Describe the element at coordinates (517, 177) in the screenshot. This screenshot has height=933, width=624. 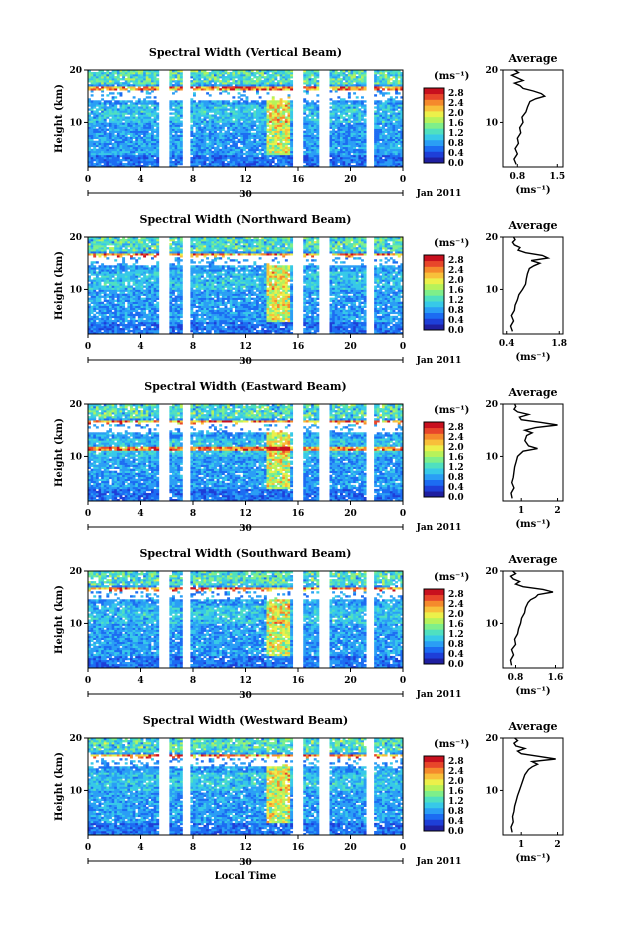
I see `avg-x-tick-label: 0.8` at that location.